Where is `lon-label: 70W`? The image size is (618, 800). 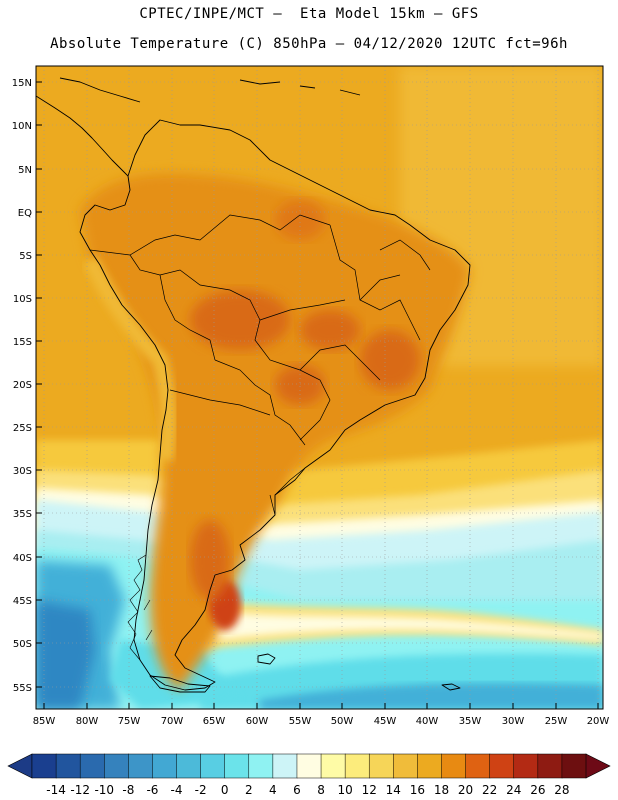
lon-label: 70W is located at coordinates (172, 721).